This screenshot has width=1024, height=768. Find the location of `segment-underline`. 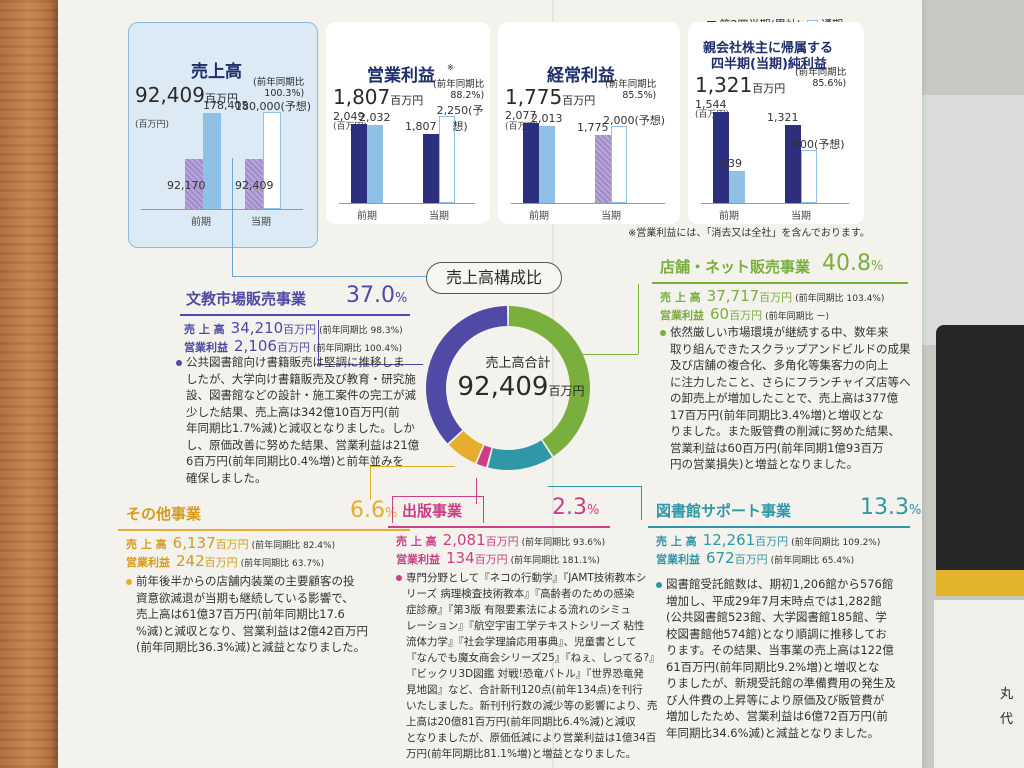

segment-underline is located at coordinates (295, 315).